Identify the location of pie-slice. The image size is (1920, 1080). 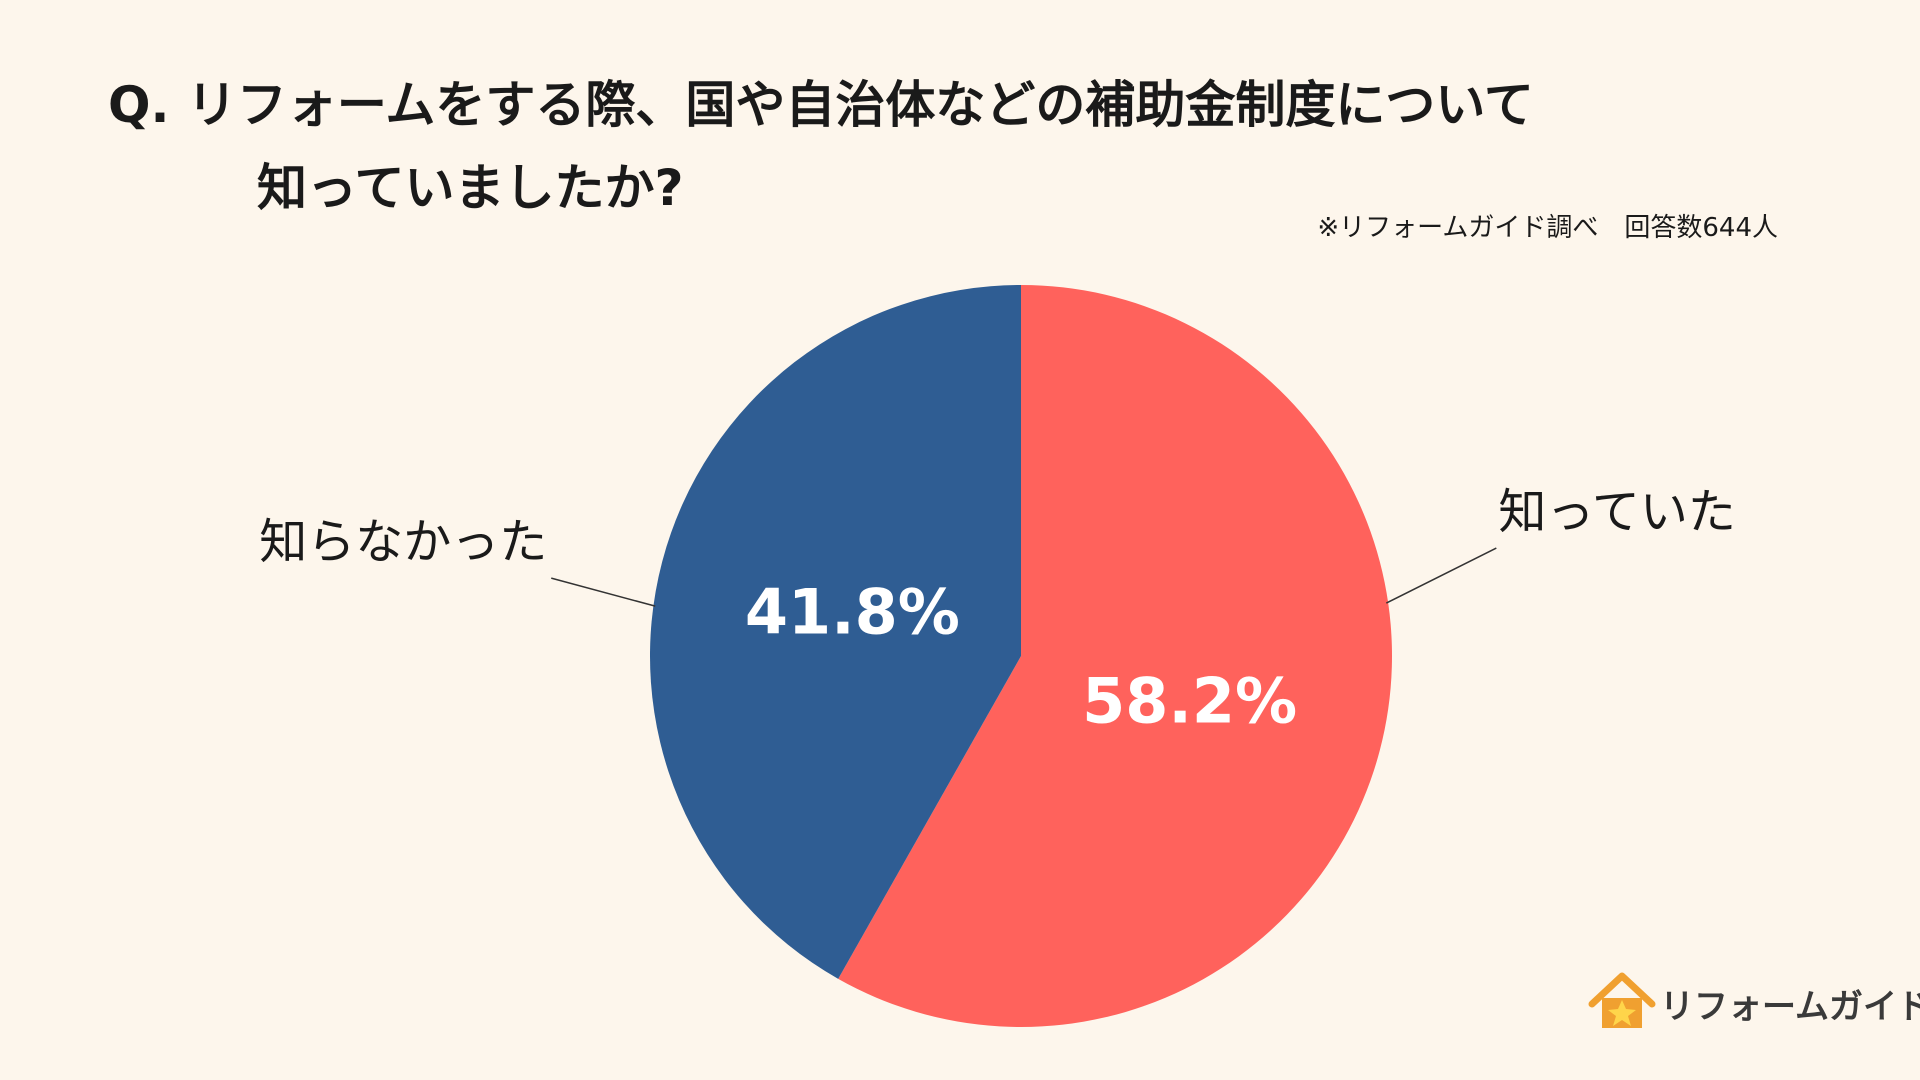
(835, 632).